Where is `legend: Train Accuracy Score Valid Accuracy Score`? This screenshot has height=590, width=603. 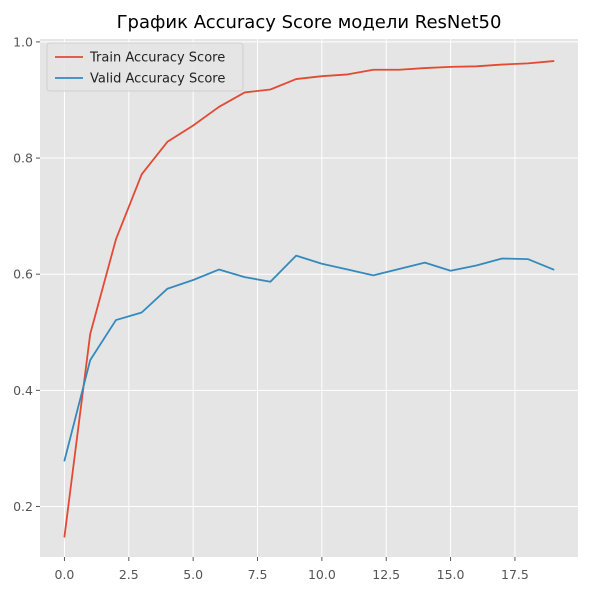 legend: Train Accuracy Score Valid Accuracy Score is located at coordinates (145, 67).